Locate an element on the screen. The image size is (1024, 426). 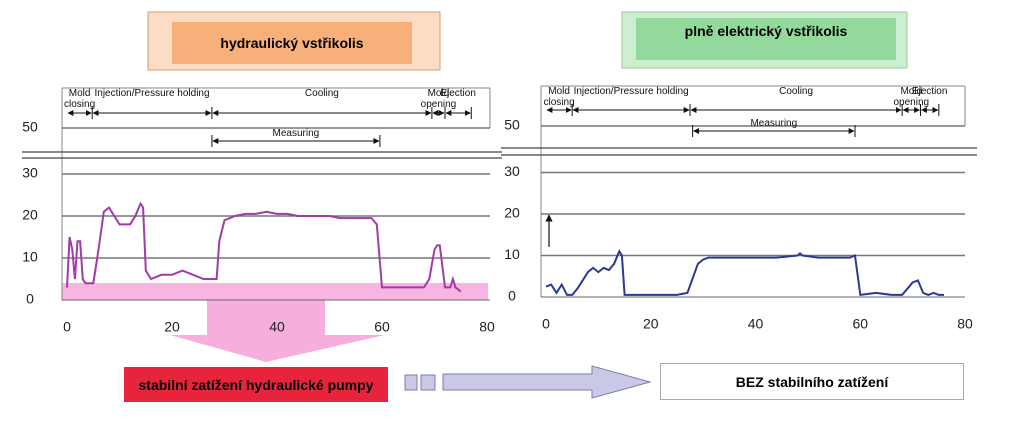
chart-title: hydraulický vstřikolis is located at coordinates (292, 43).